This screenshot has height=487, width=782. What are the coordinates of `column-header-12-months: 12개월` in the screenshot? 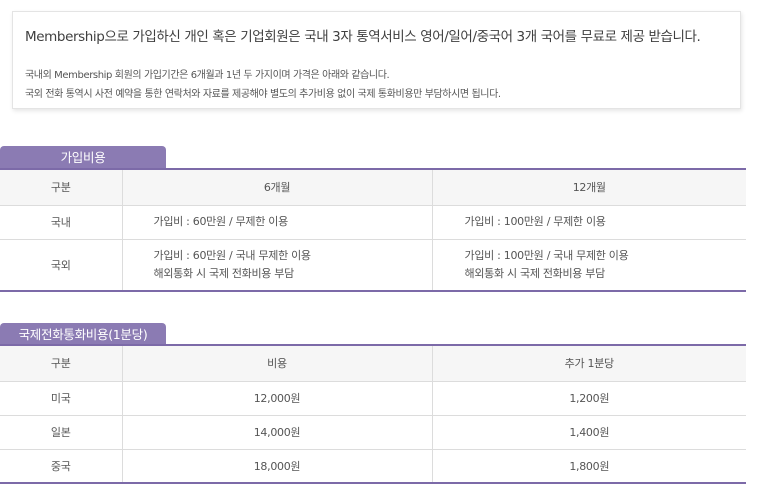 It's located at (588, 187).